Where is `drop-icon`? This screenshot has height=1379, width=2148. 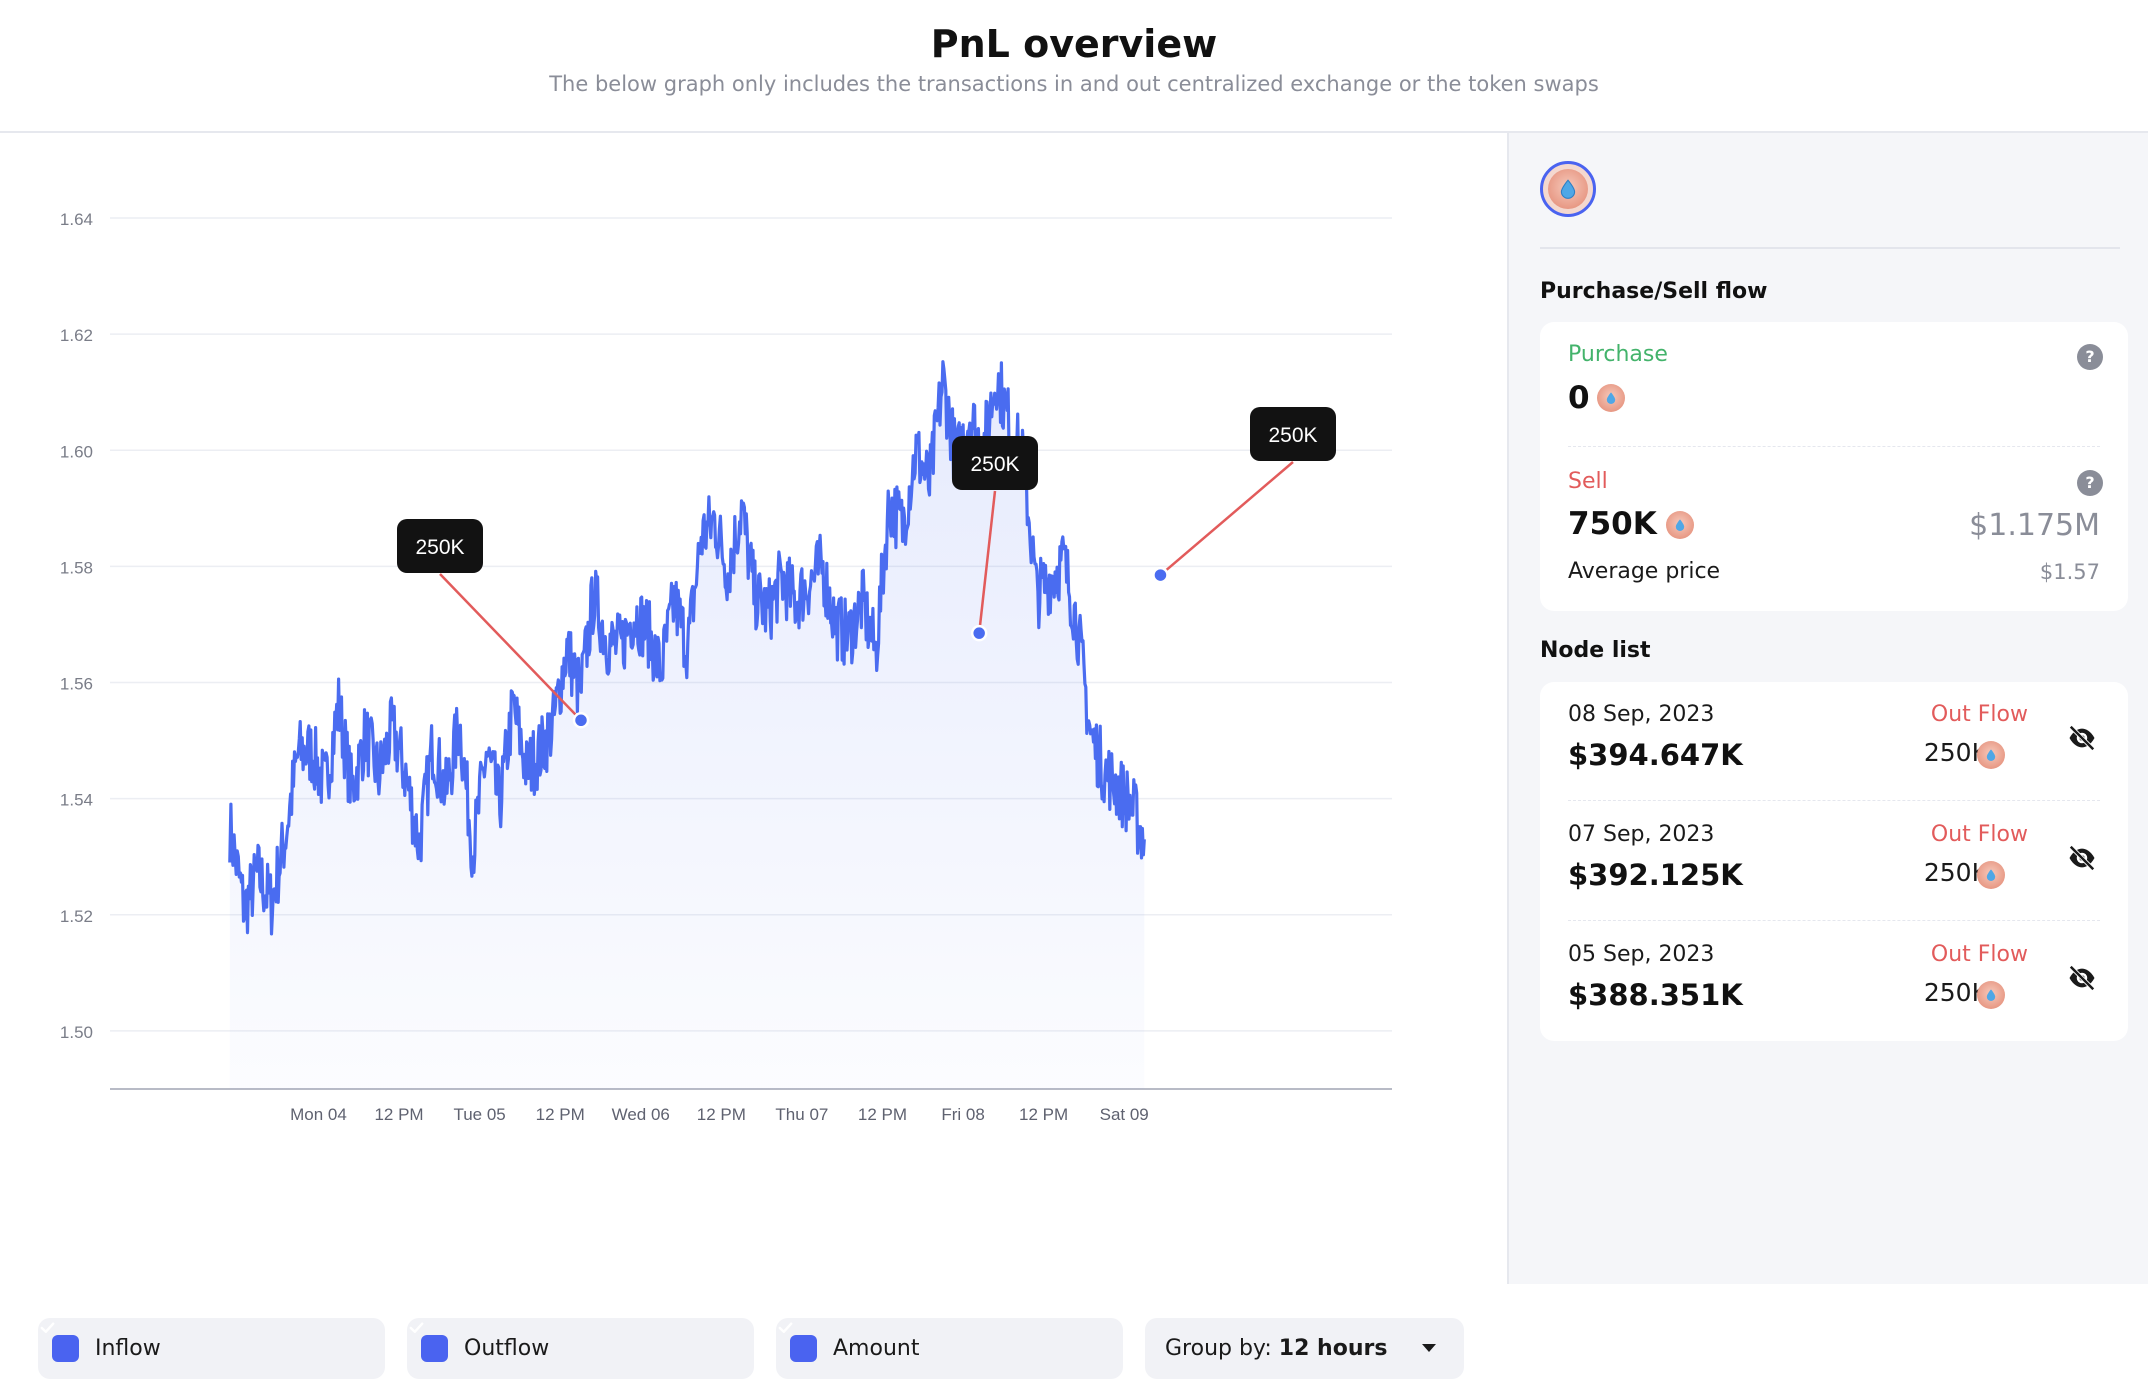 drop-icon is located at coordinates (1568, 189).